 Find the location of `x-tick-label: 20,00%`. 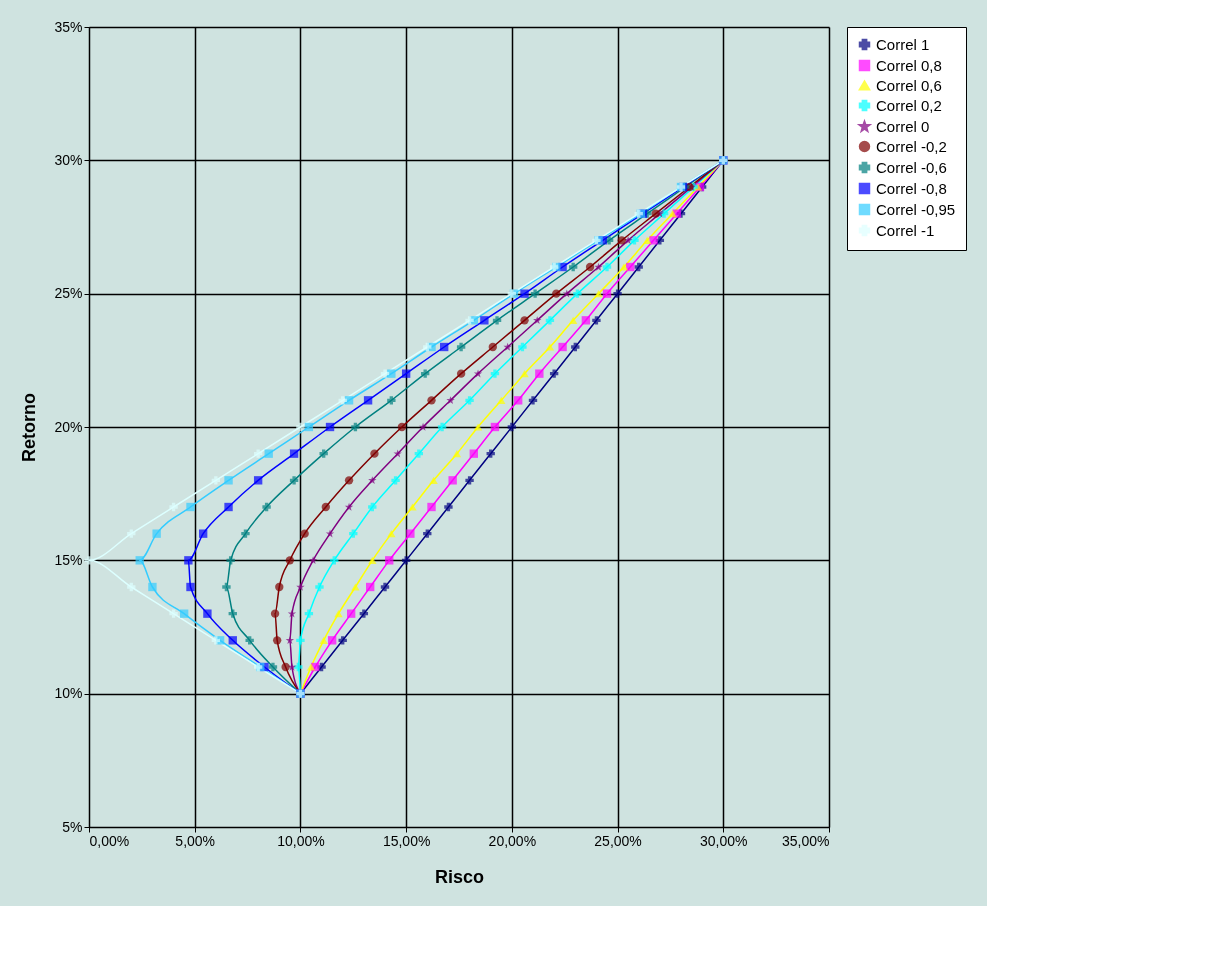

x-tick-label: 20,00% is located at coordinates (512, 840).